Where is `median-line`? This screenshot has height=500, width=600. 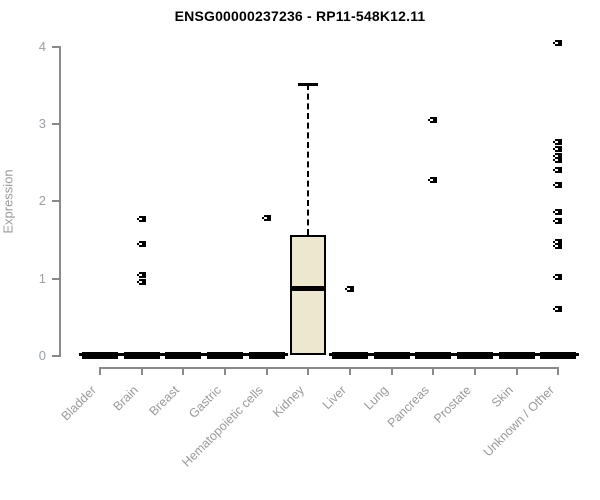
median-line is located at coordinates (308, 288).